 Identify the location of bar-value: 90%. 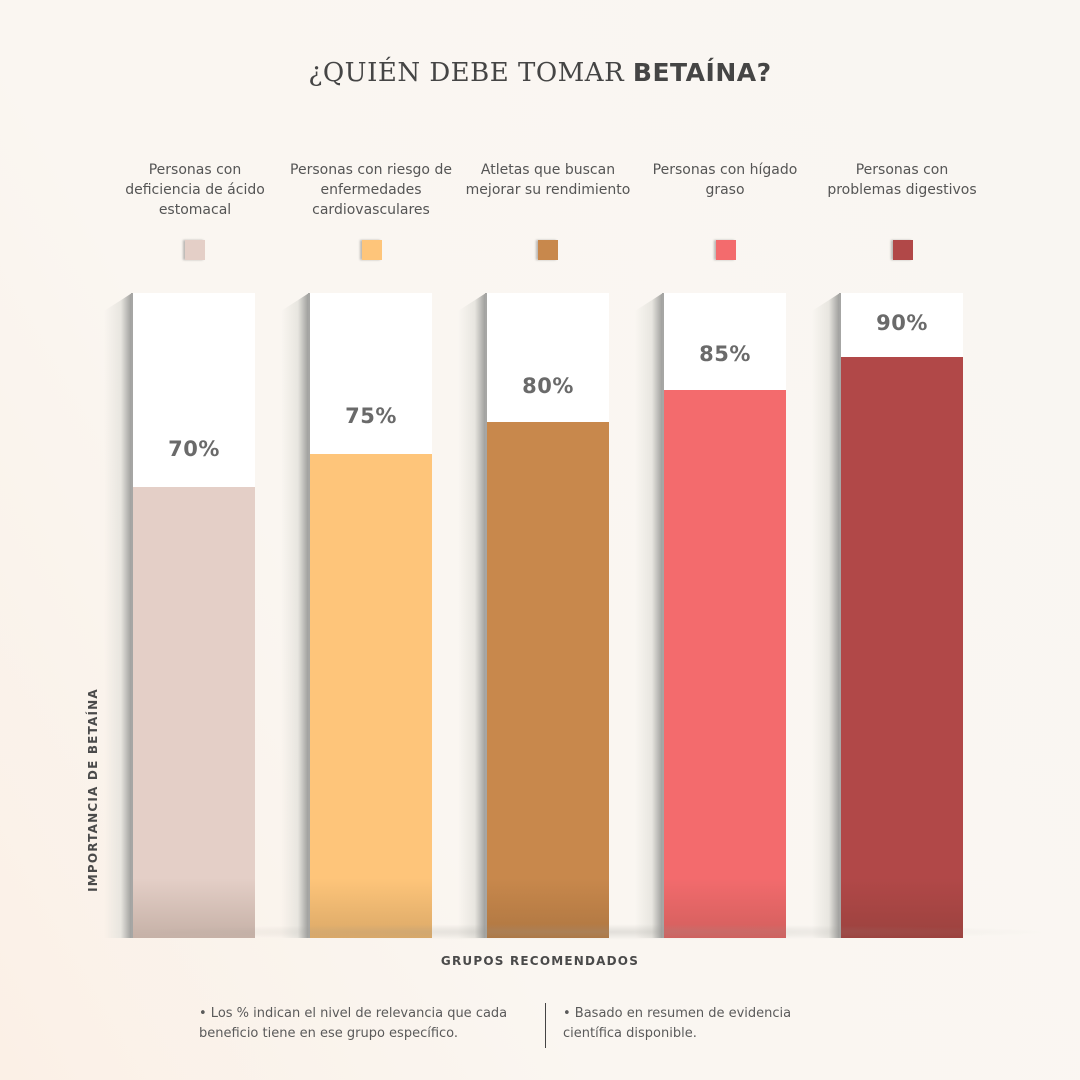
(902, 323).